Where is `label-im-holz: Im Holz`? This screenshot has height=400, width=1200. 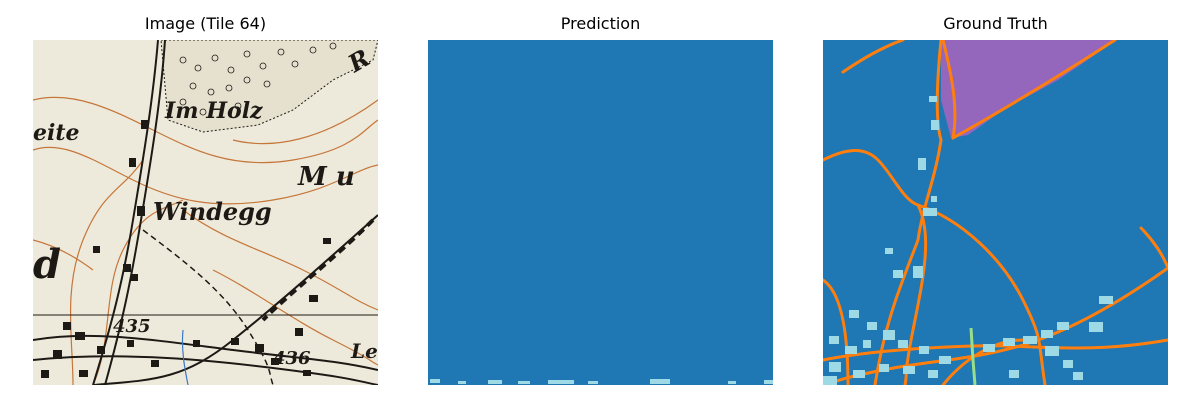 label-im-holz: Im Holz is located at coordinates (213, 111).